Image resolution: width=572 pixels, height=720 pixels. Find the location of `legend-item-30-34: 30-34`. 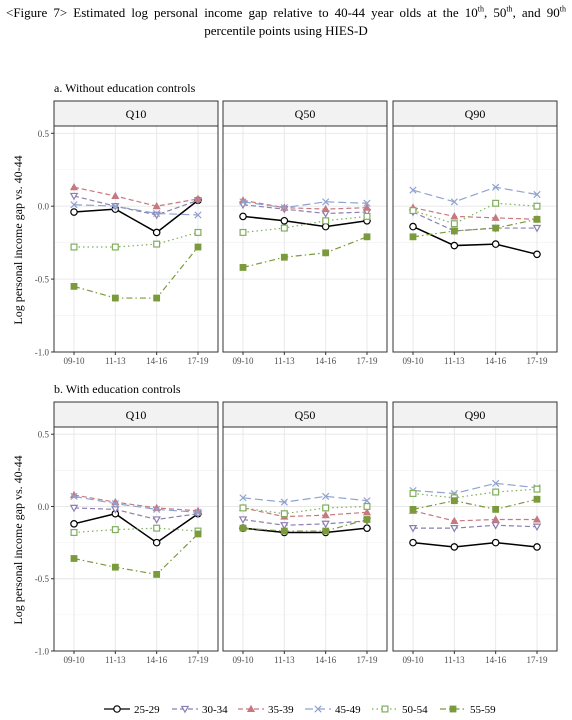

legend-item-30-34: 30-34 is located at coordinates (200, 710).